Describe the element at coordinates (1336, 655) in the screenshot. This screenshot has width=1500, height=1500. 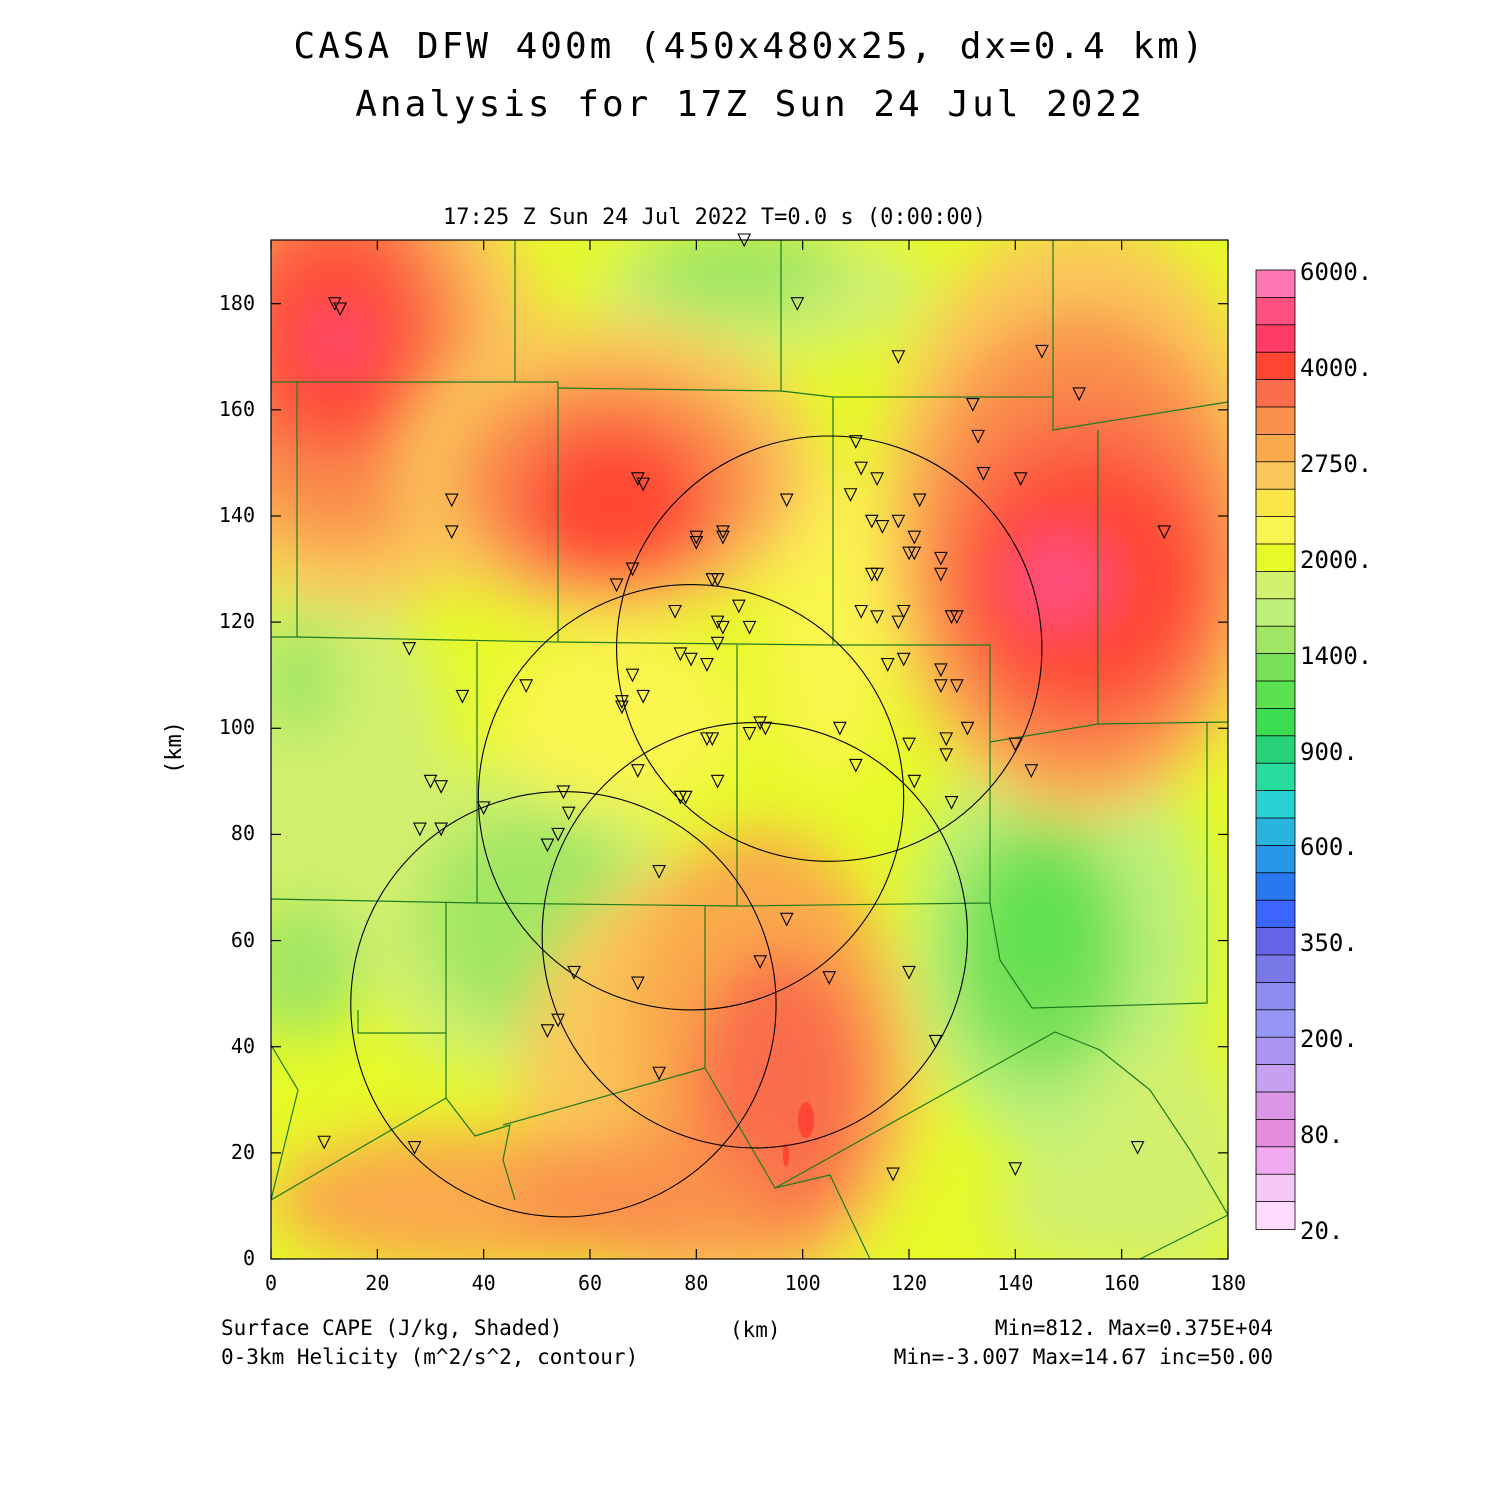
I see `colorbar-label: 1400.` at that location.